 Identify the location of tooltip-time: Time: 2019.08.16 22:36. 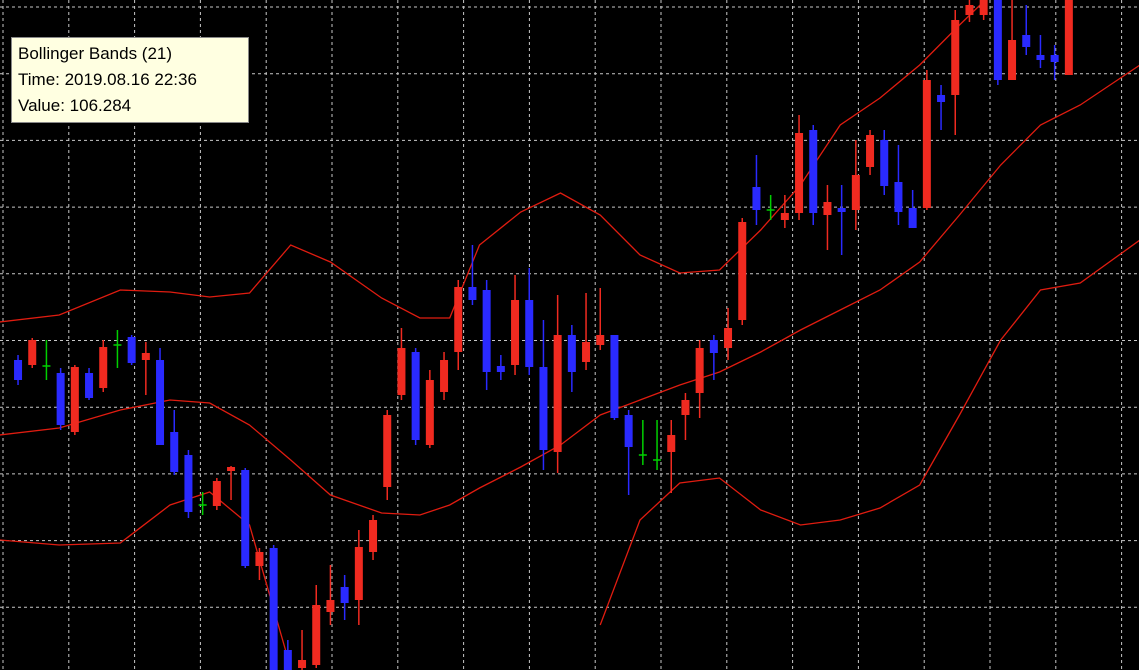
(107, 79).